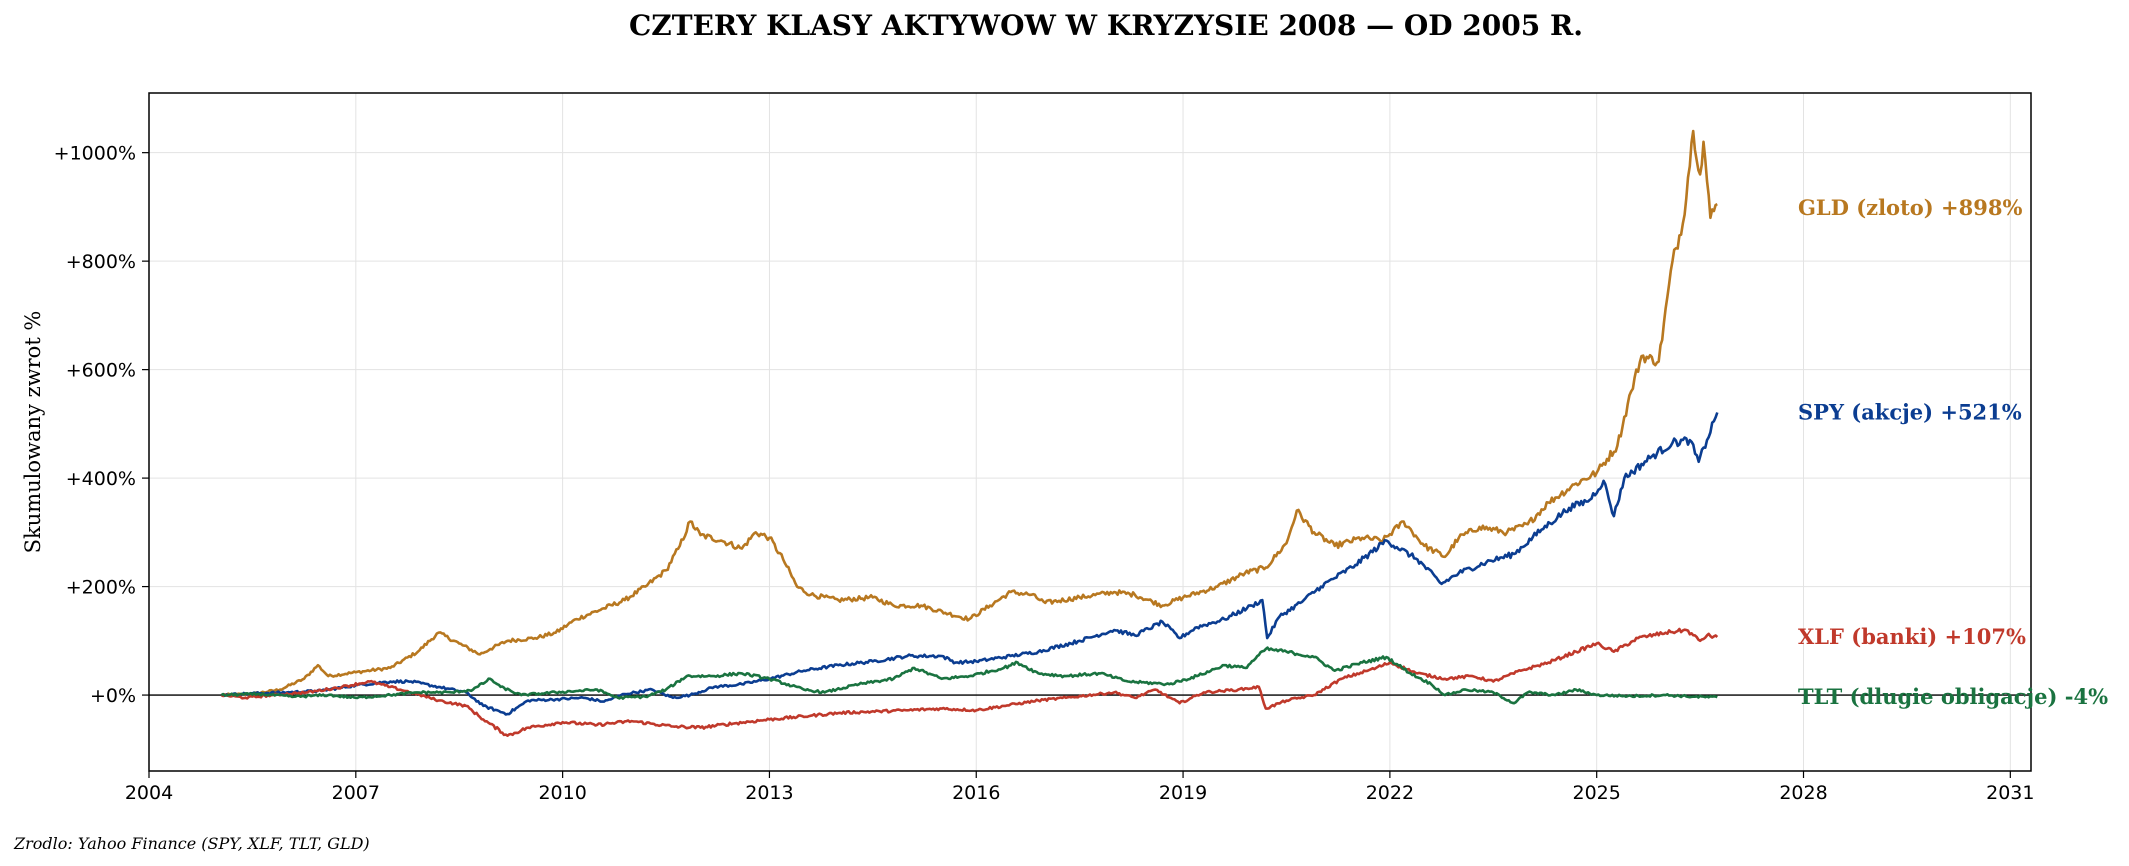 This screenshot has width=2129, height=866. What do you see at coordinates (969, 675) in the screenshot?
I see `series-line-tlt` at bounding box center [969, 675].